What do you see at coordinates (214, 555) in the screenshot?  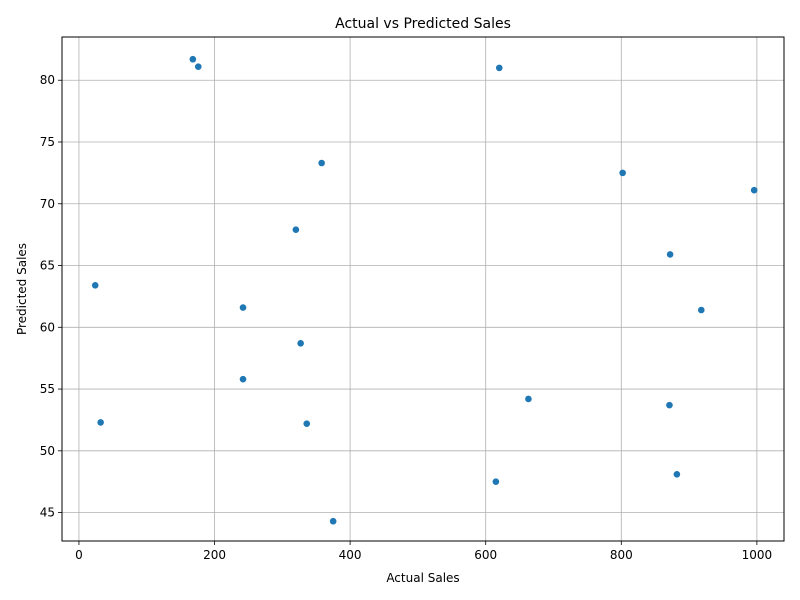 I see `x-tick-label: 200` at bounding box center [214, 555].